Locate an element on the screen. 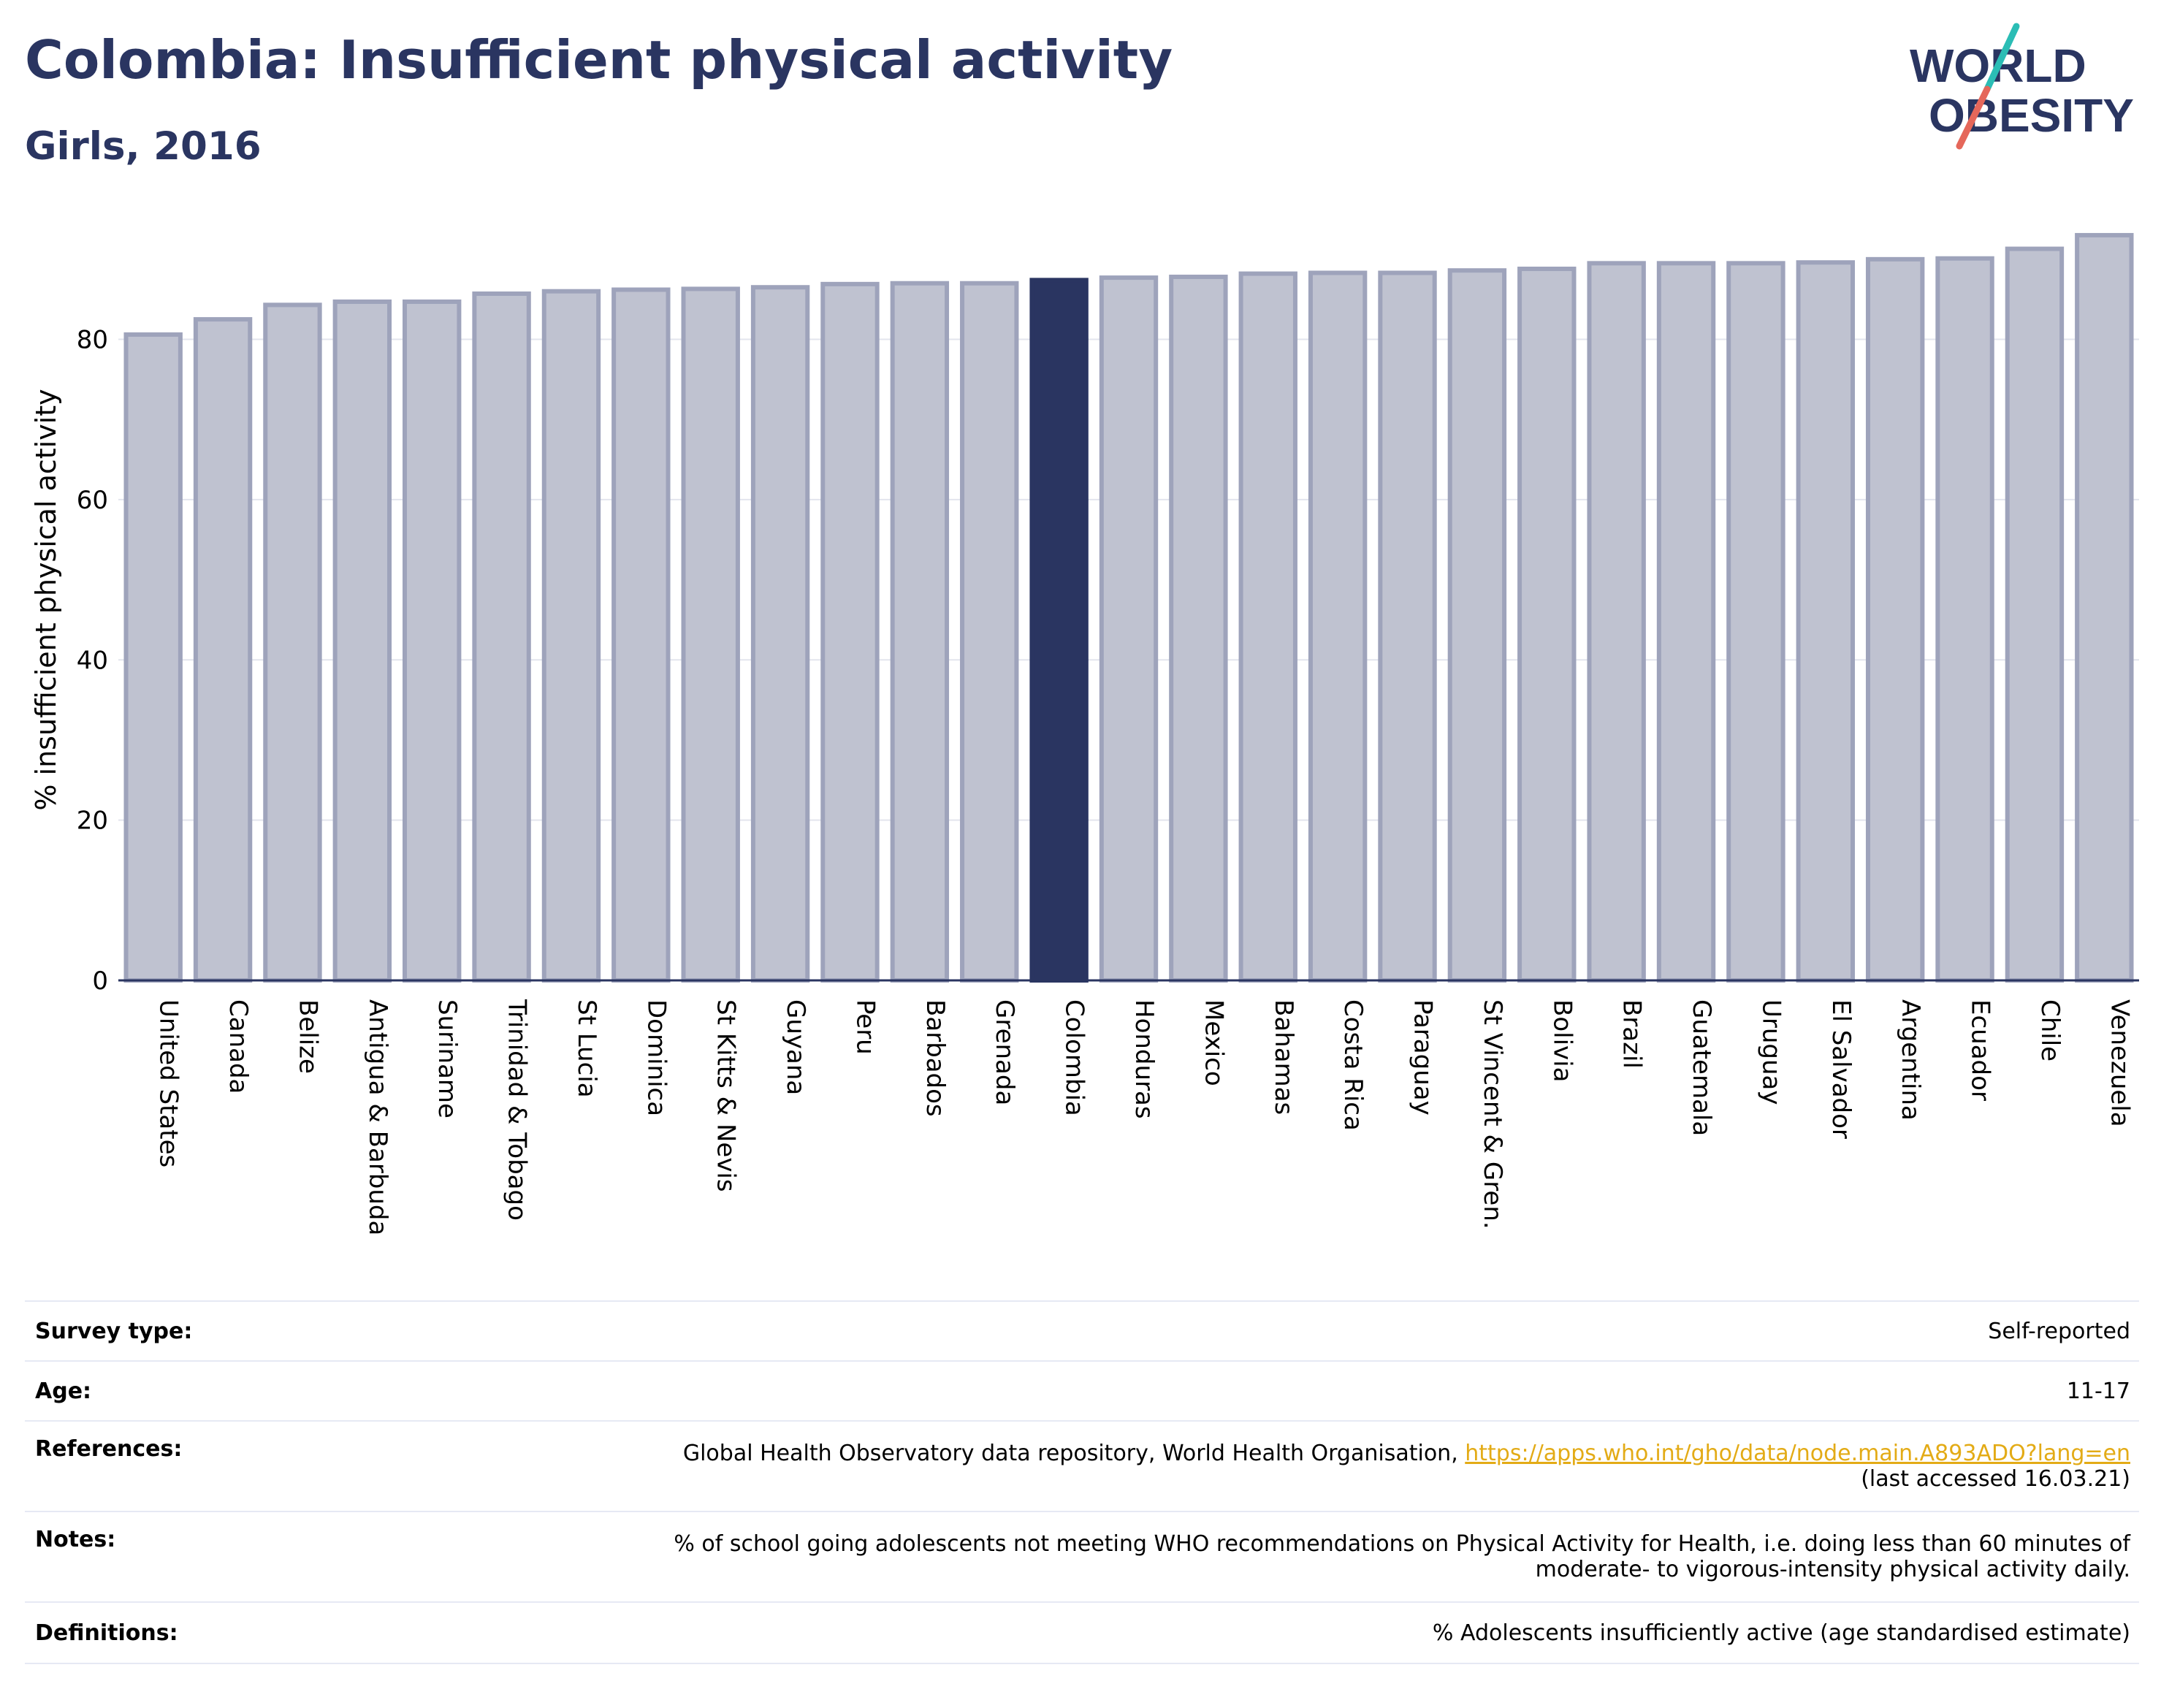  bar-st-lucia is located at coordinates (571, 636).